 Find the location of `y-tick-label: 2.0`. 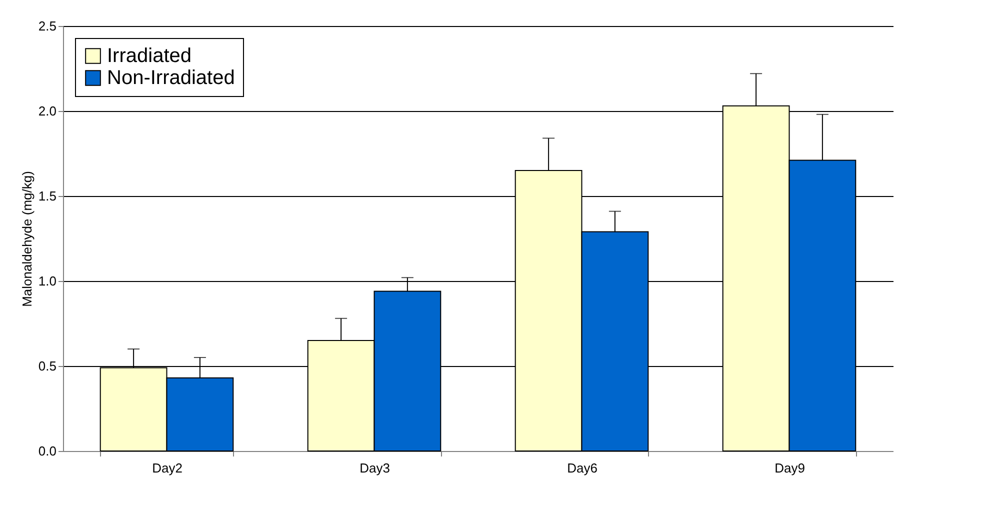

y-tick-label: 2.0 is located at coordinates (47, 111).